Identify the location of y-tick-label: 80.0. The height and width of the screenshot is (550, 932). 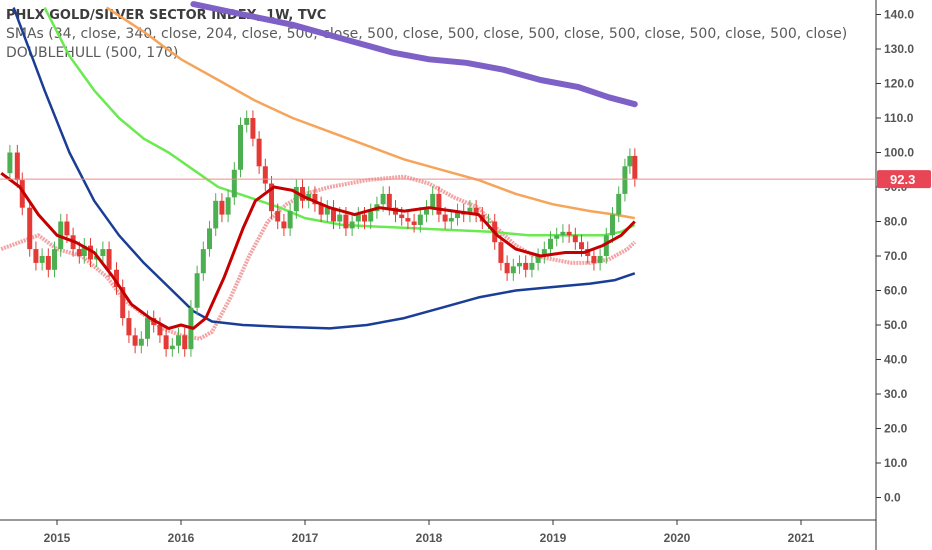
(896, 222).